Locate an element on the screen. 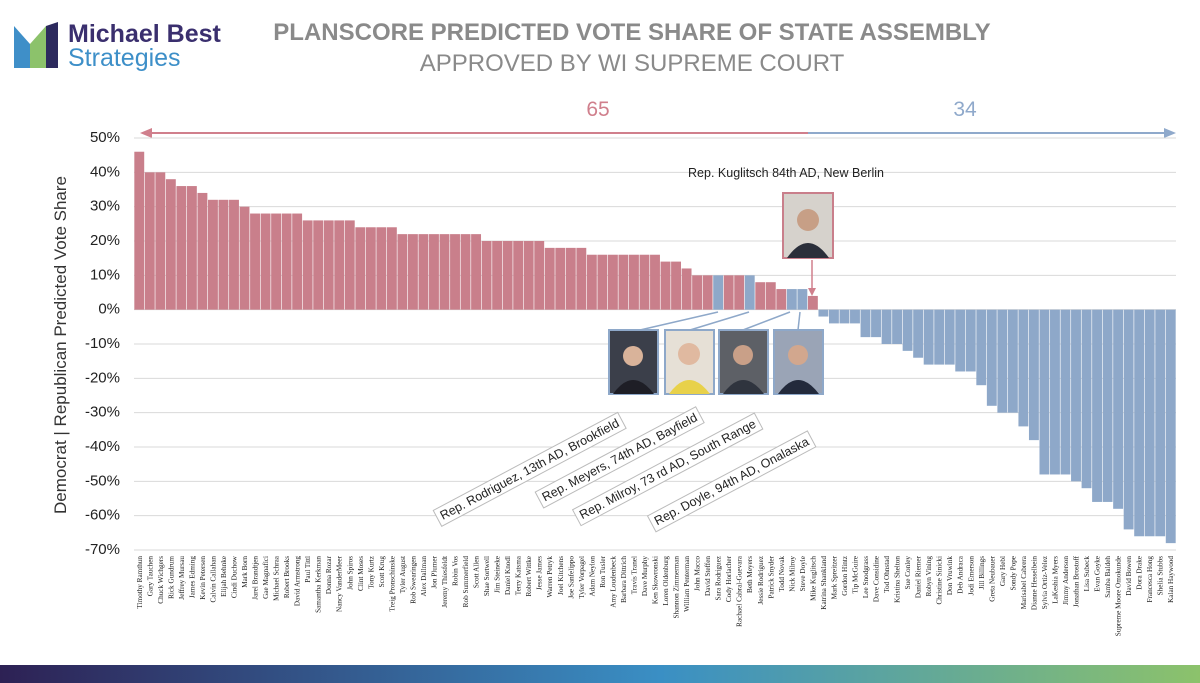 Image resolution: width=1200 pixels, height=683 pixels. x-tick-label: Don Vruwink is located at coordinates (950, 576).